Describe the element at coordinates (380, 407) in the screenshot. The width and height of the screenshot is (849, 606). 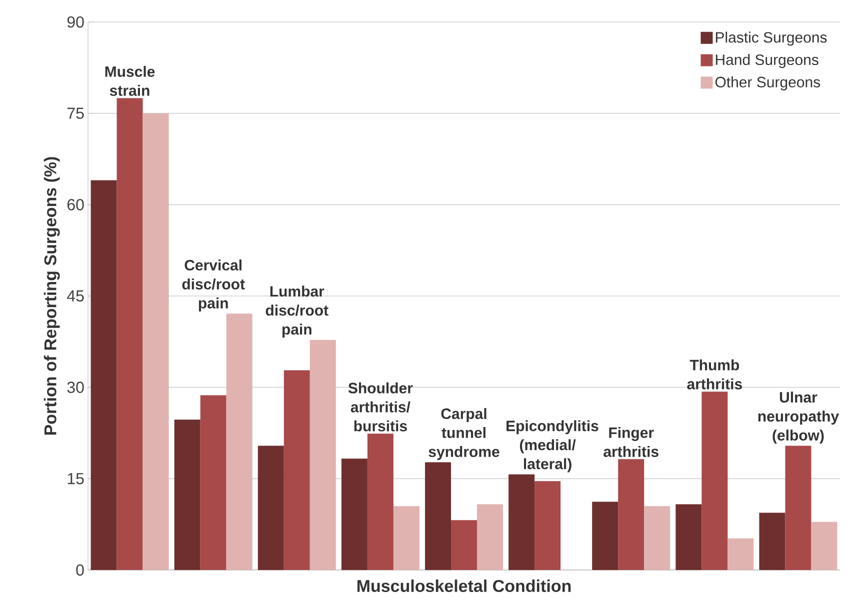
I see `x-tick-label: Shoulder arthritis/ bursitis` at that location.